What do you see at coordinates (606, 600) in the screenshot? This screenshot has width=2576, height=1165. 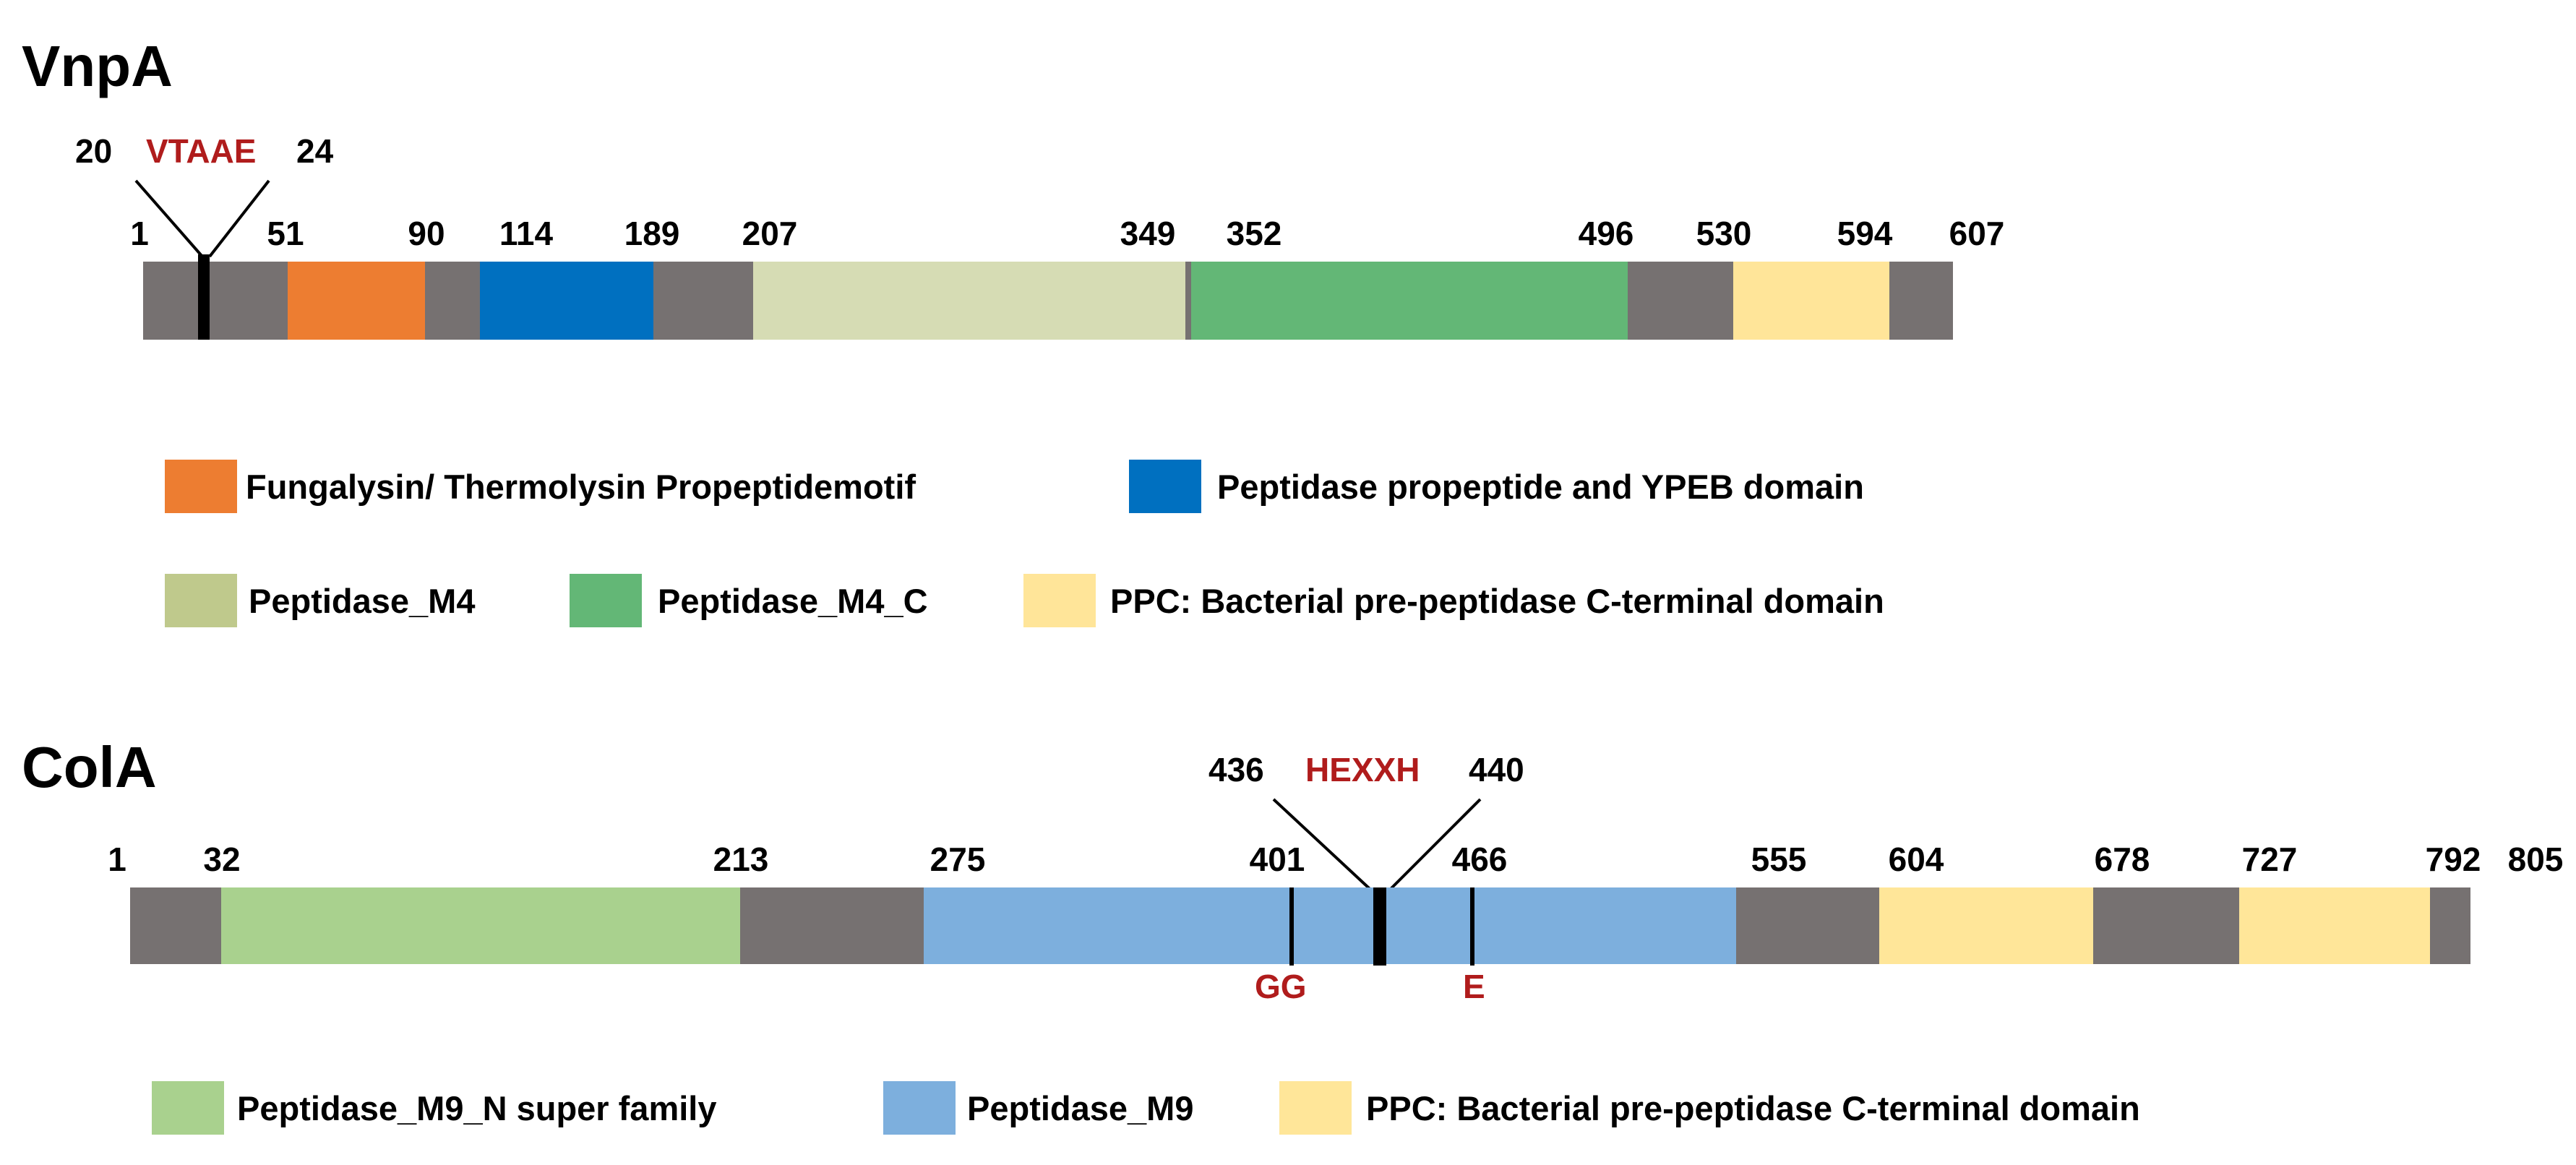 I see `vnpa-legend-swatch-m4c` at bounding box center [606, 600].